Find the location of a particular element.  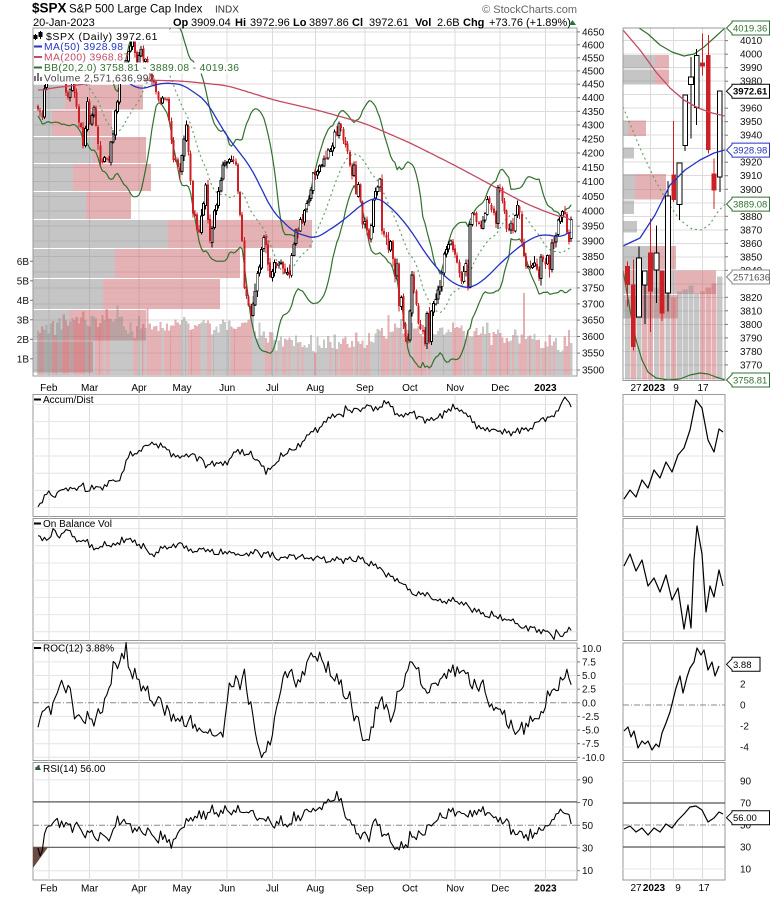

svg-text: 3780 is located at coordinates (751, 352).